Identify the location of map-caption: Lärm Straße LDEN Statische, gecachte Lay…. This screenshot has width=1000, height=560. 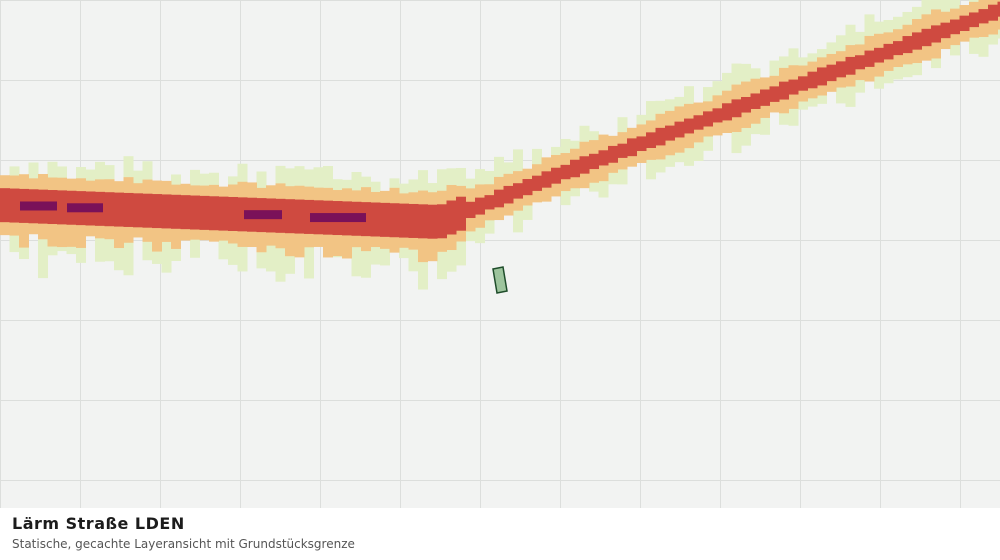
(500, 534).